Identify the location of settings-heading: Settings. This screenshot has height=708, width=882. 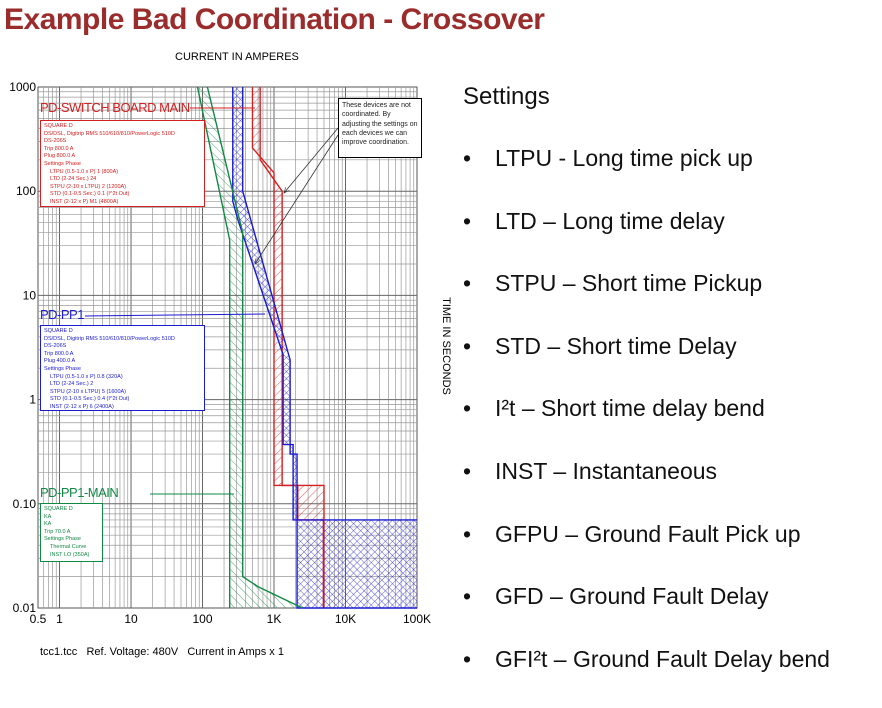
(506, 96).